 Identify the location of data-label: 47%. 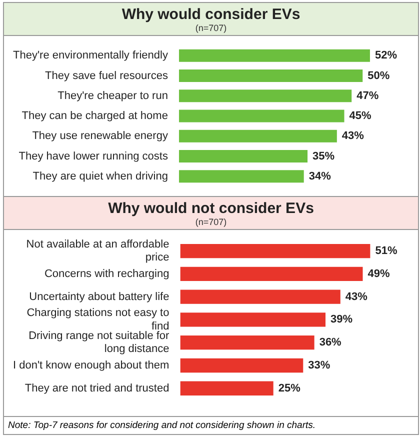
(367, 96).